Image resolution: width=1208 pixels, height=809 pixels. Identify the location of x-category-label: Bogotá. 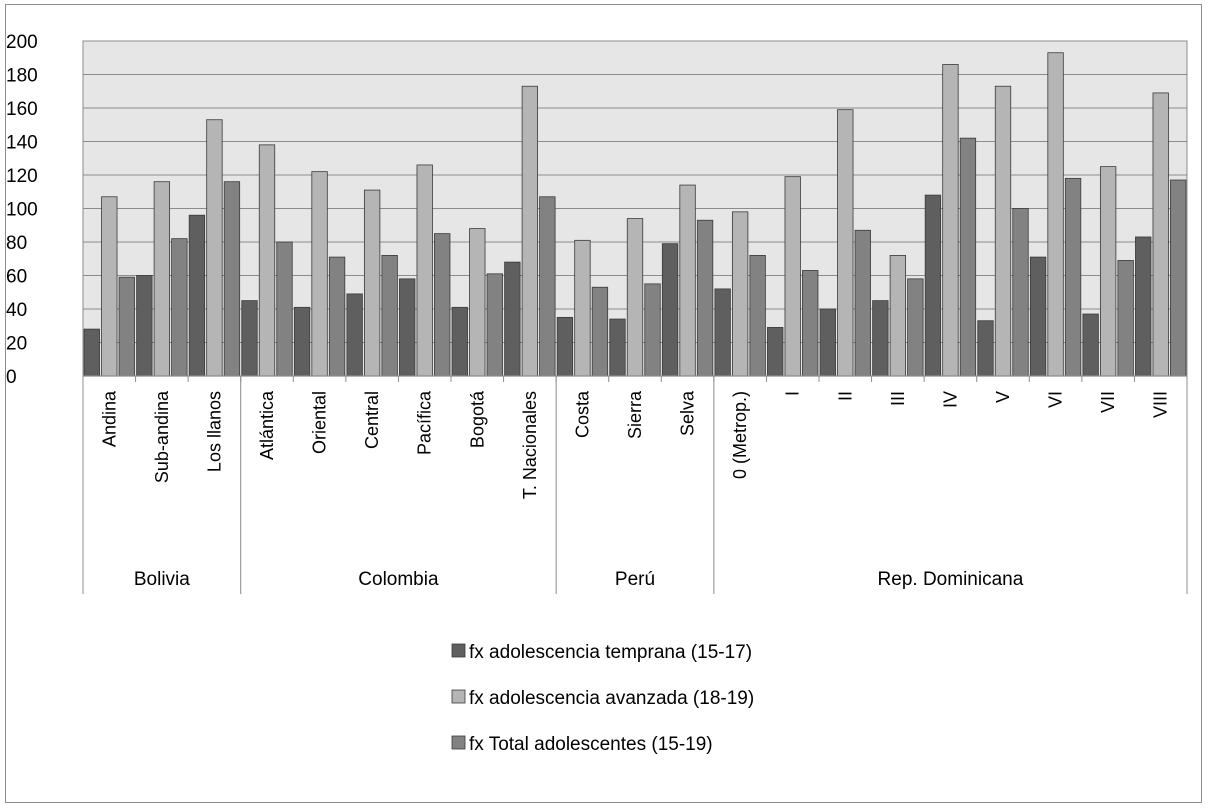
(477, 419).